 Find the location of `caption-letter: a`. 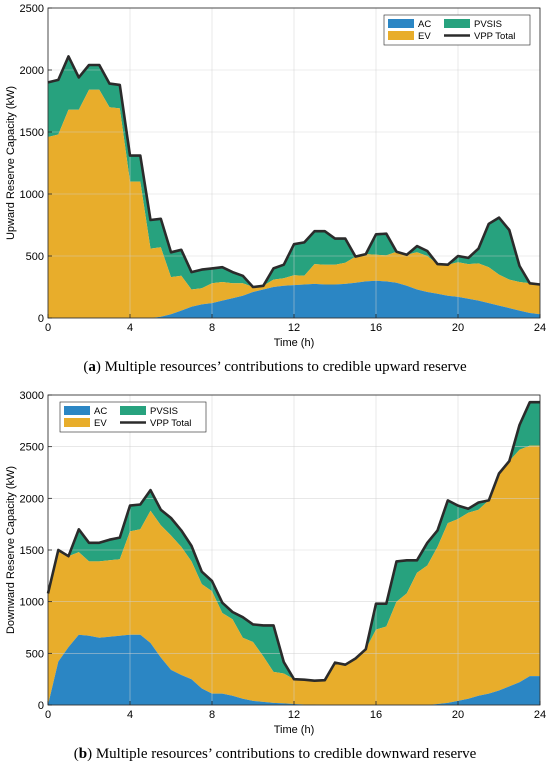

caption-letter: a is located at coordinates (92, 367).